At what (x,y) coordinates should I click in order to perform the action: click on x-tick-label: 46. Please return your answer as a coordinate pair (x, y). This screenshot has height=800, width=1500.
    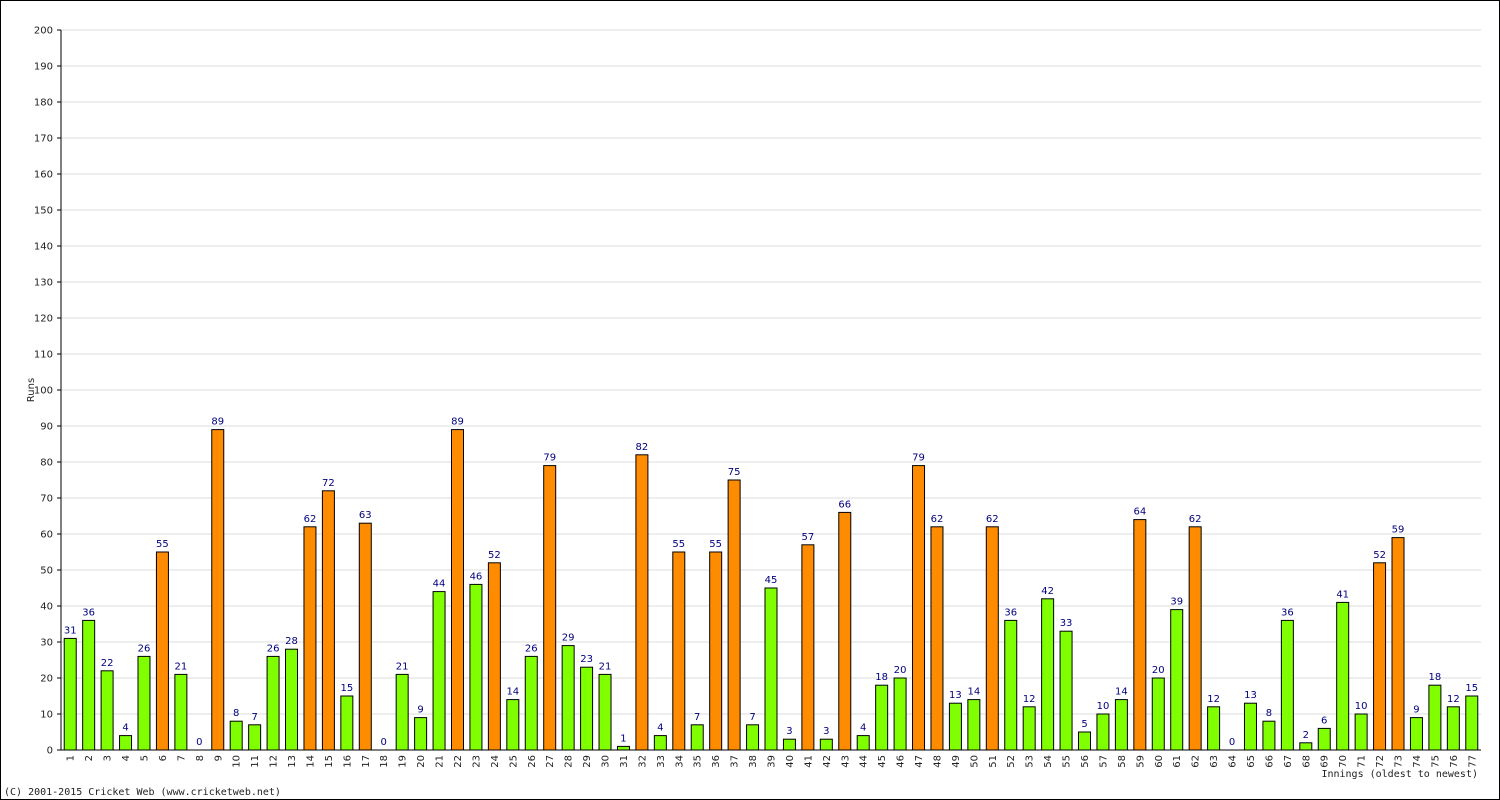
    Looking at the image, I should click on (901, 761).